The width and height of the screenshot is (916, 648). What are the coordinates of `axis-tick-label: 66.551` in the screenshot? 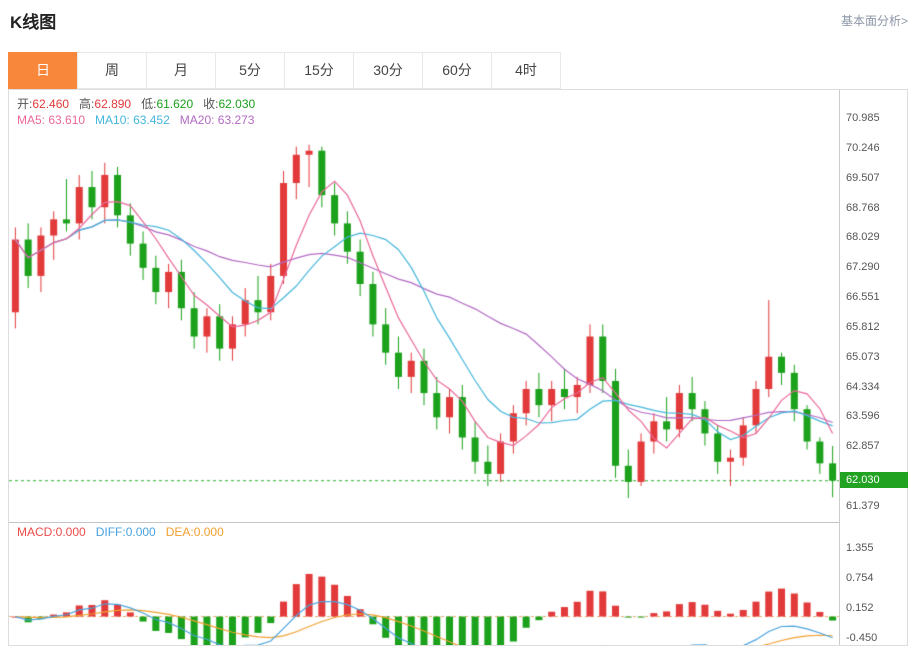 It's located at (863, 297).